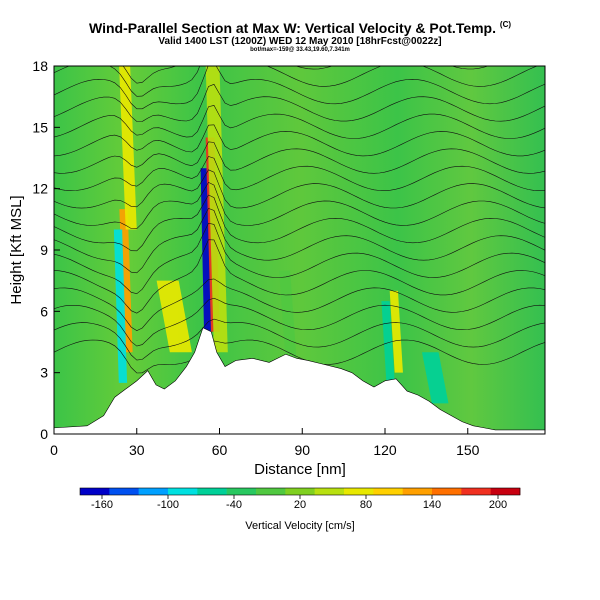  Describe the element at coordinates (468, 450) in the screenshot. I see `x-tick-label: 150` at that location.